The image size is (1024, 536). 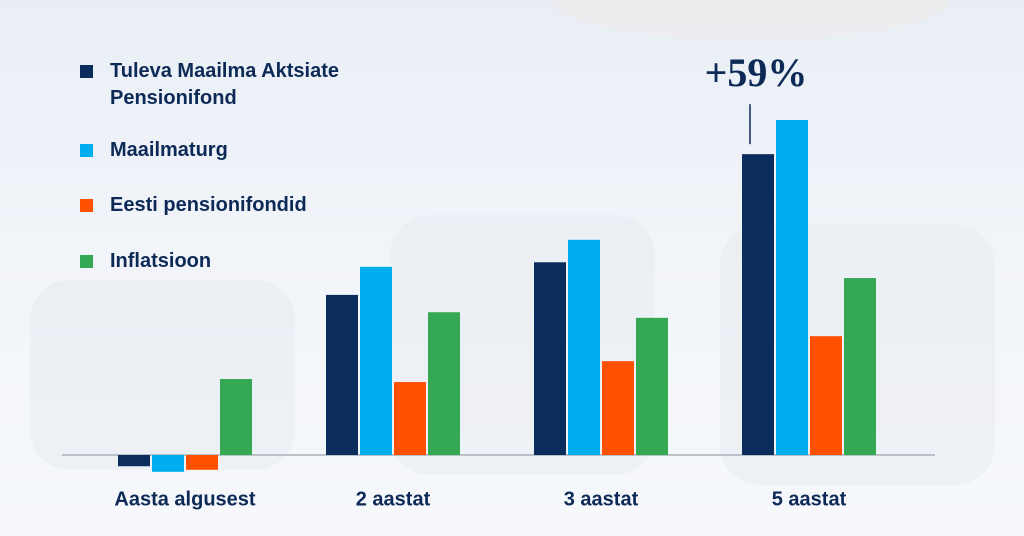 I want to click on legend-label: Tuleva Maailma Aktsiate Pensionifond, so click(x=224, y=84).